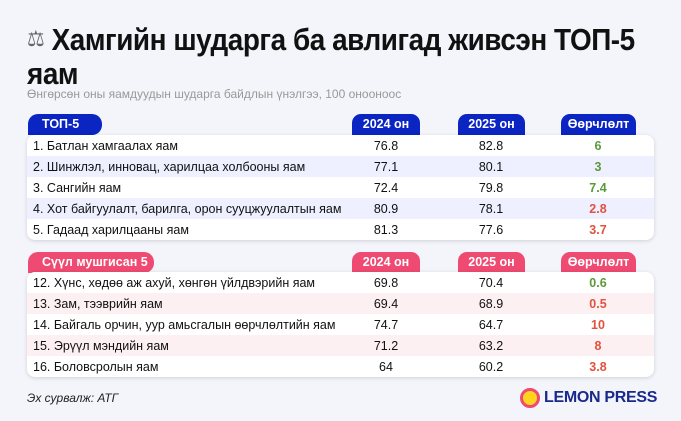 The width and height of the screenshot is (681, 421). I want to click on logo: LEMON PRESS, so click(588, 398).